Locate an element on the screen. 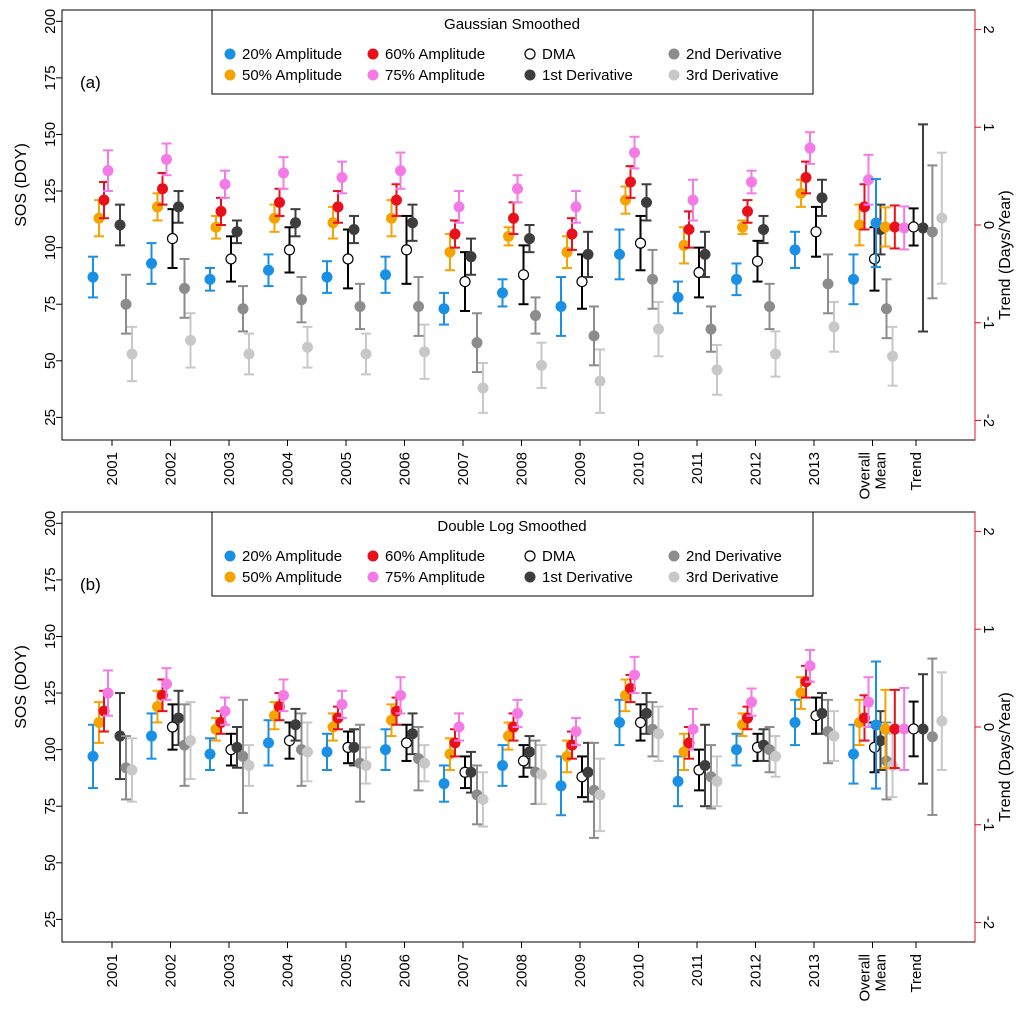  right-y-tick-label: 1 is located at coordinates (988, 127).